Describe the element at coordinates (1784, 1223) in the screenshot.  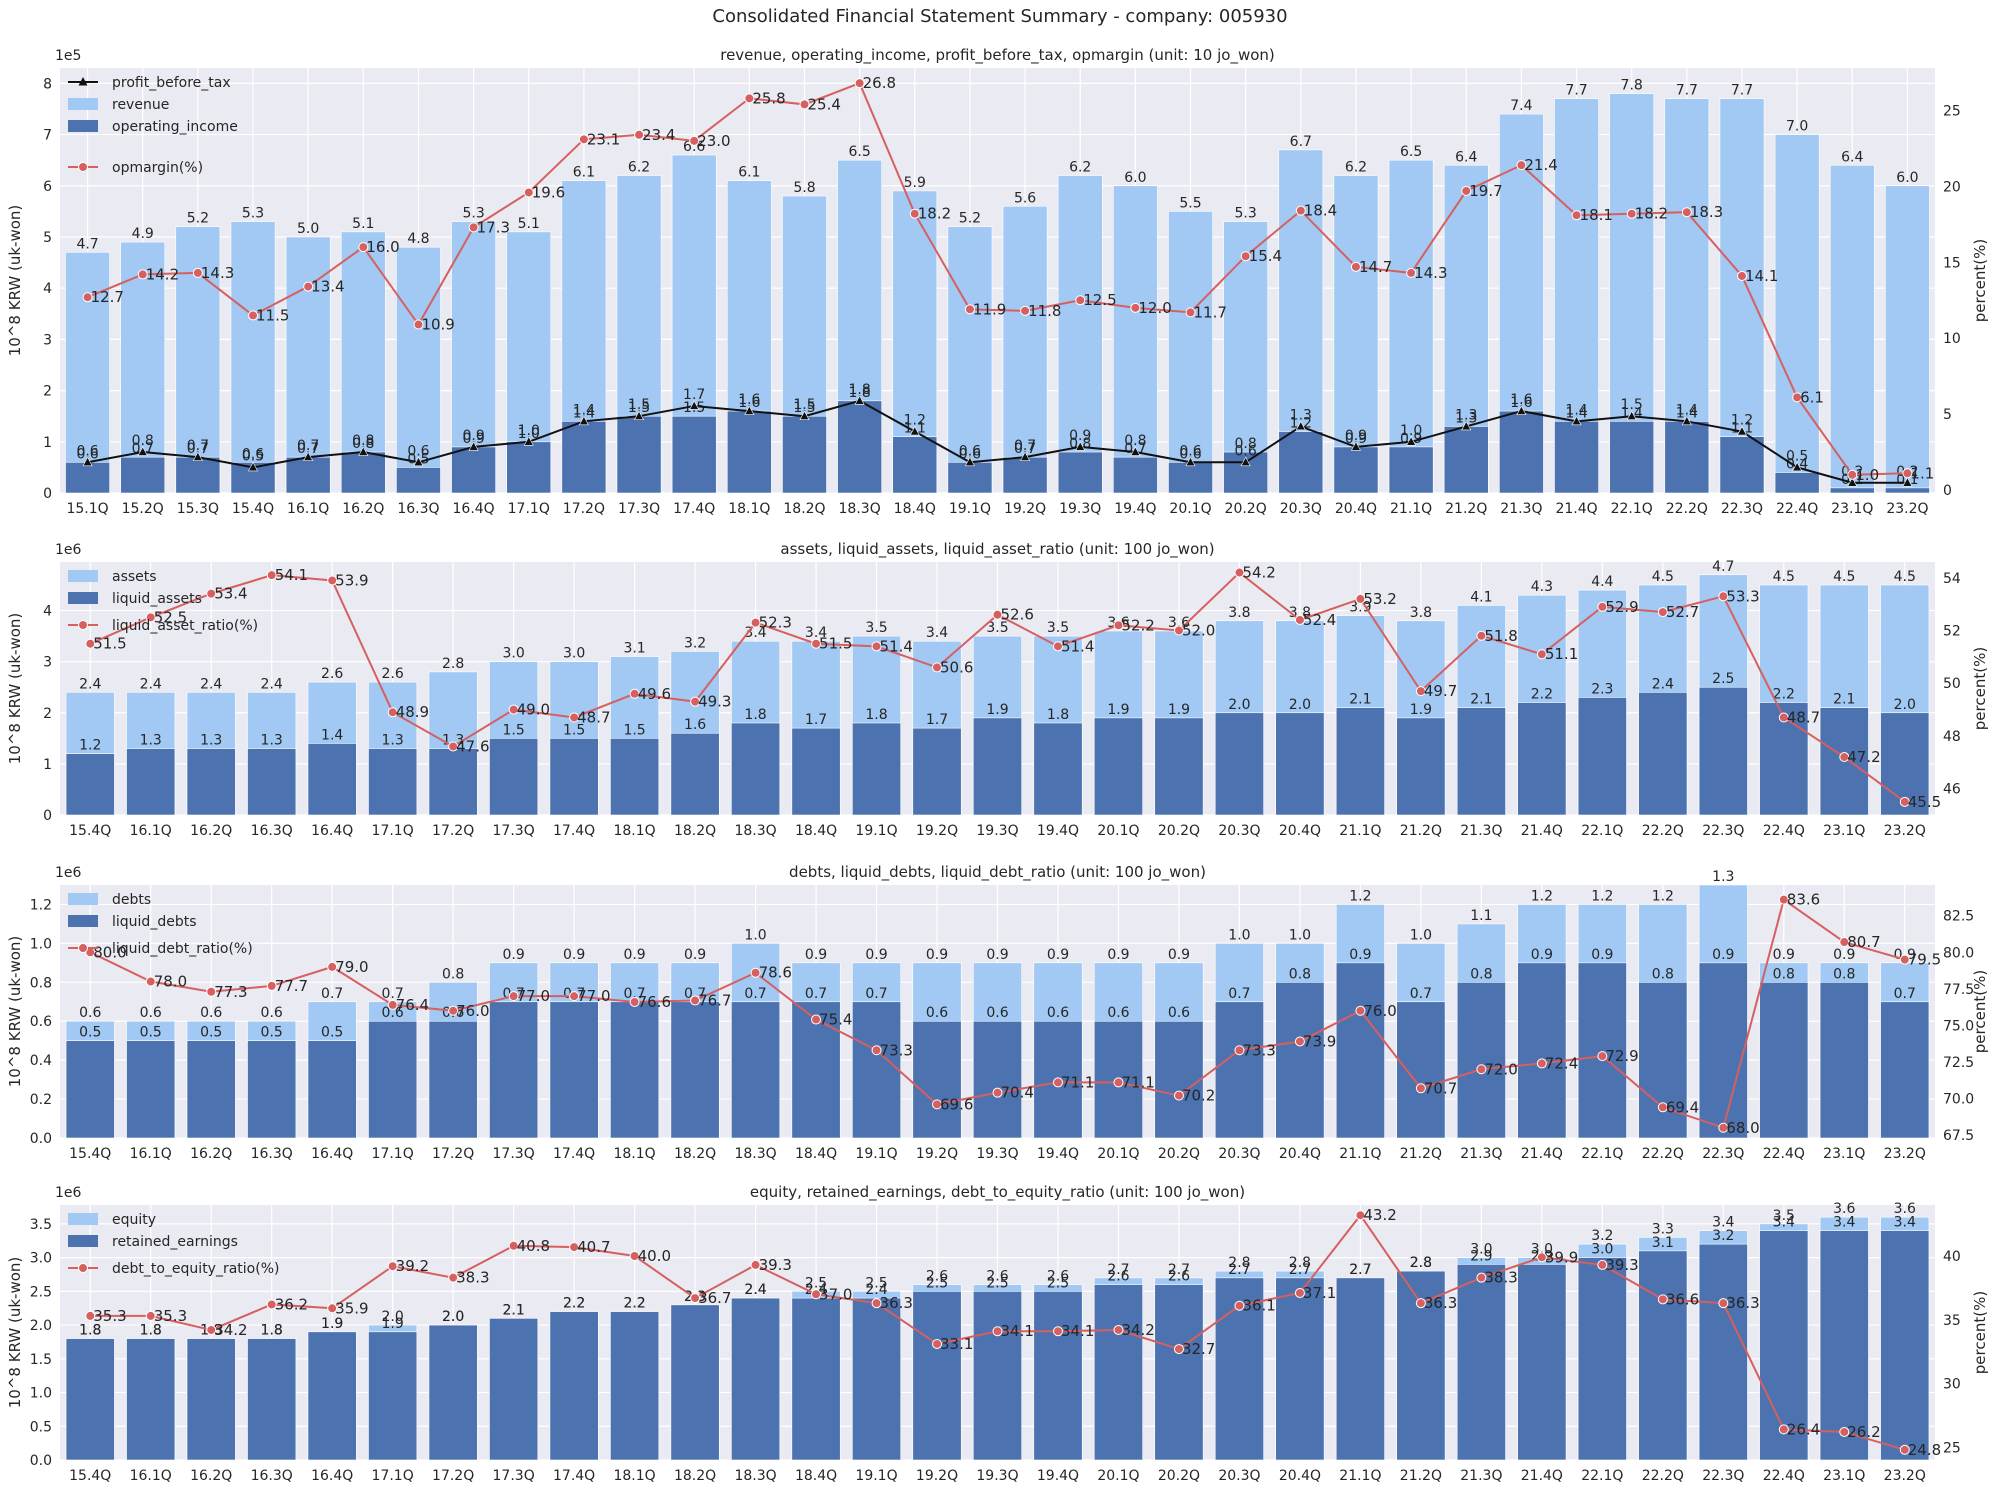
I see `data-label-retained_earnings: 3.4` at that location.